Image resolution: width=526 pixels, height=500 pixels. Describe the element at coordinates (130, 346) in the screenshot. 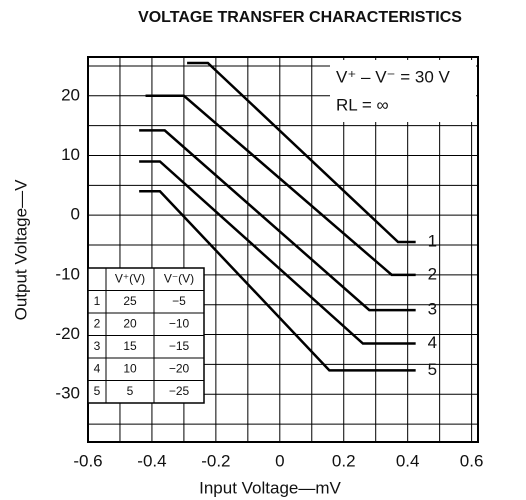

I see `table-cell: 15` at that location.